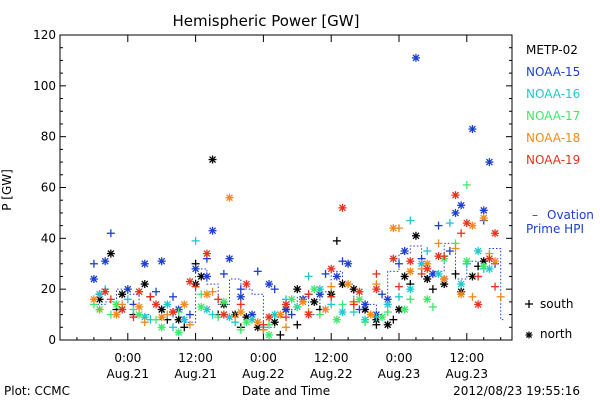 The height and width of the screenshot is (400, 600). What do you see at coordinates (555, 229) in the screenshot?
I see `ovation-legend-line2: Prime HPI` at bounding box center [555, 229].